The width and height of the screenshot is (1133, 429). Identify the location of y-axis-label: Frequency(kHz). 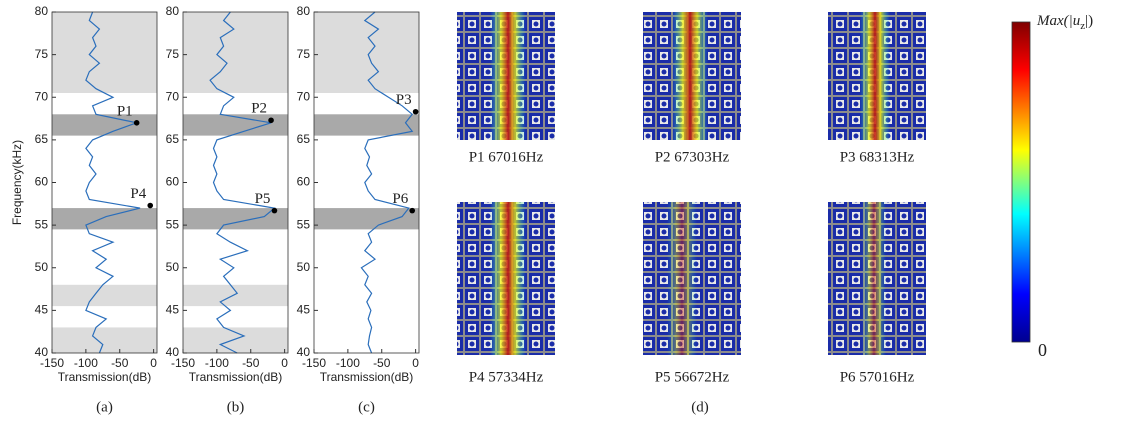
(17, 182).